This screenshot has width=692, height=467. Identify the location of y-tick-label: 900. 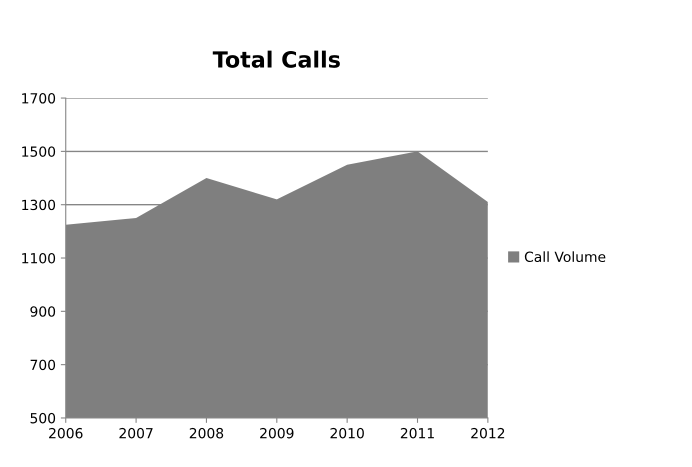
(43, 311).